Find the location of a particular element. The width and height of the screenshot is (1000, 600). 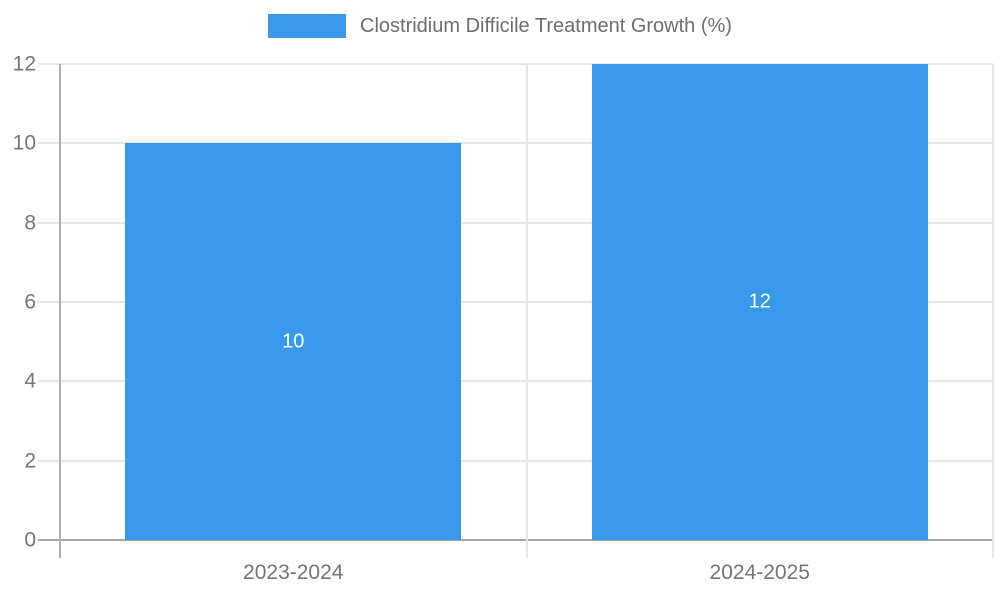

x-axis-labels: 2023-2024 2024-2025 is located at coordinates (526, 576).